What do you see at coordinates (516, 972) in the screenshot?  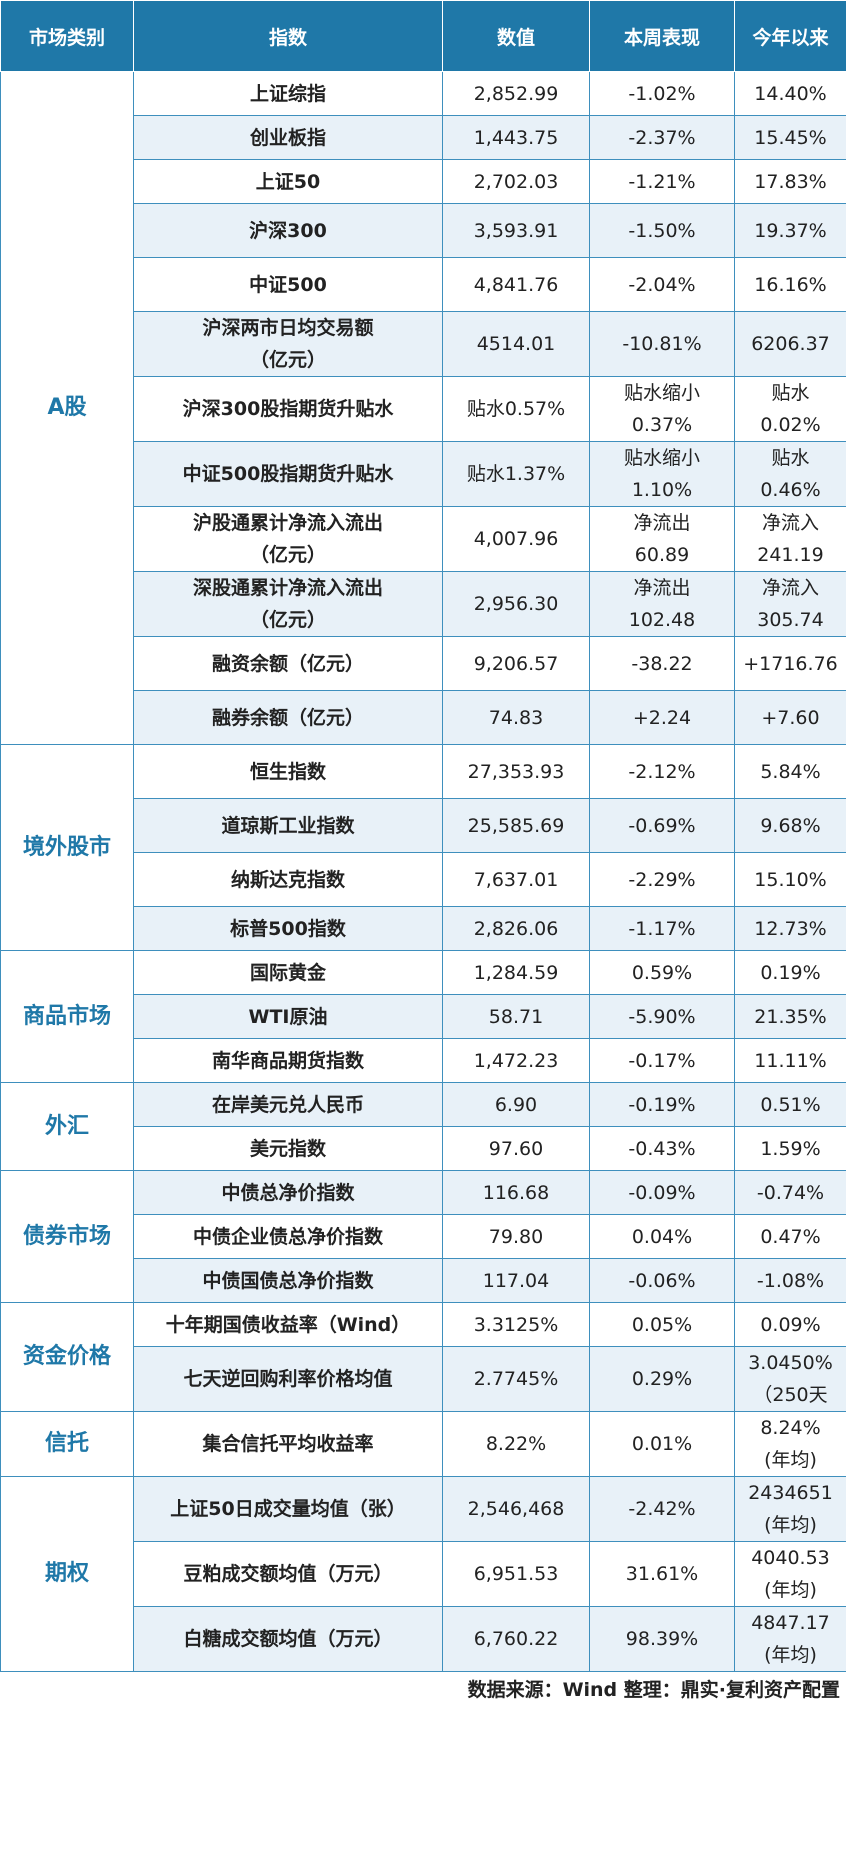 I see `value-cell: 1,284.59` at bounding box center [516, 972].